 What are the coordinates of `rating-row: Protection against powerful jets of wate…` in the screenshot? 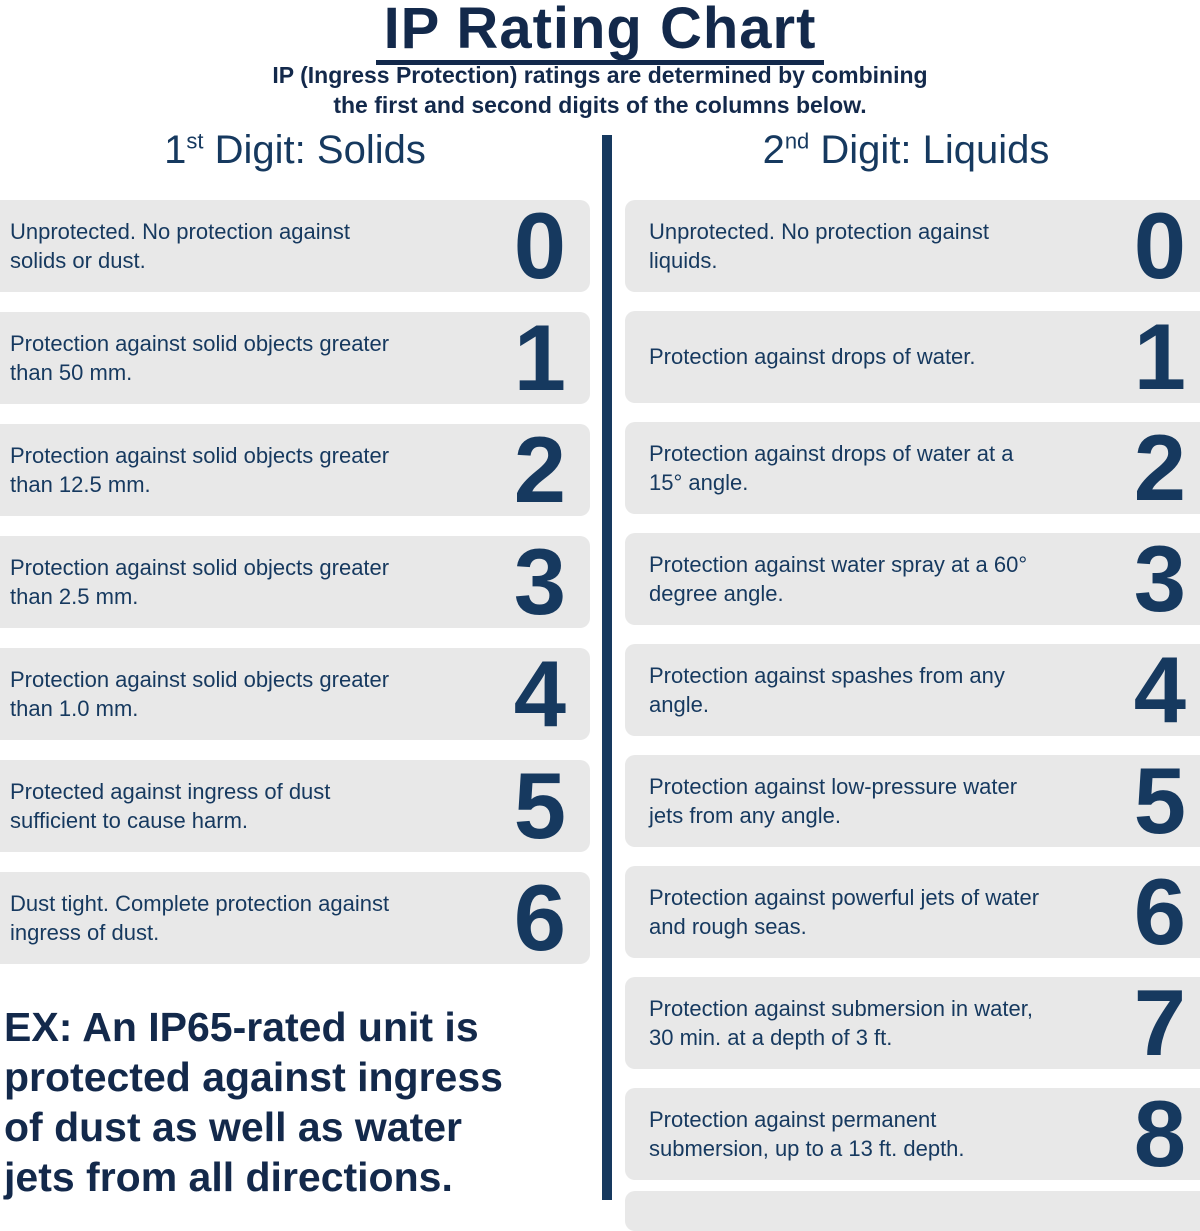 It's located at (912, 911).